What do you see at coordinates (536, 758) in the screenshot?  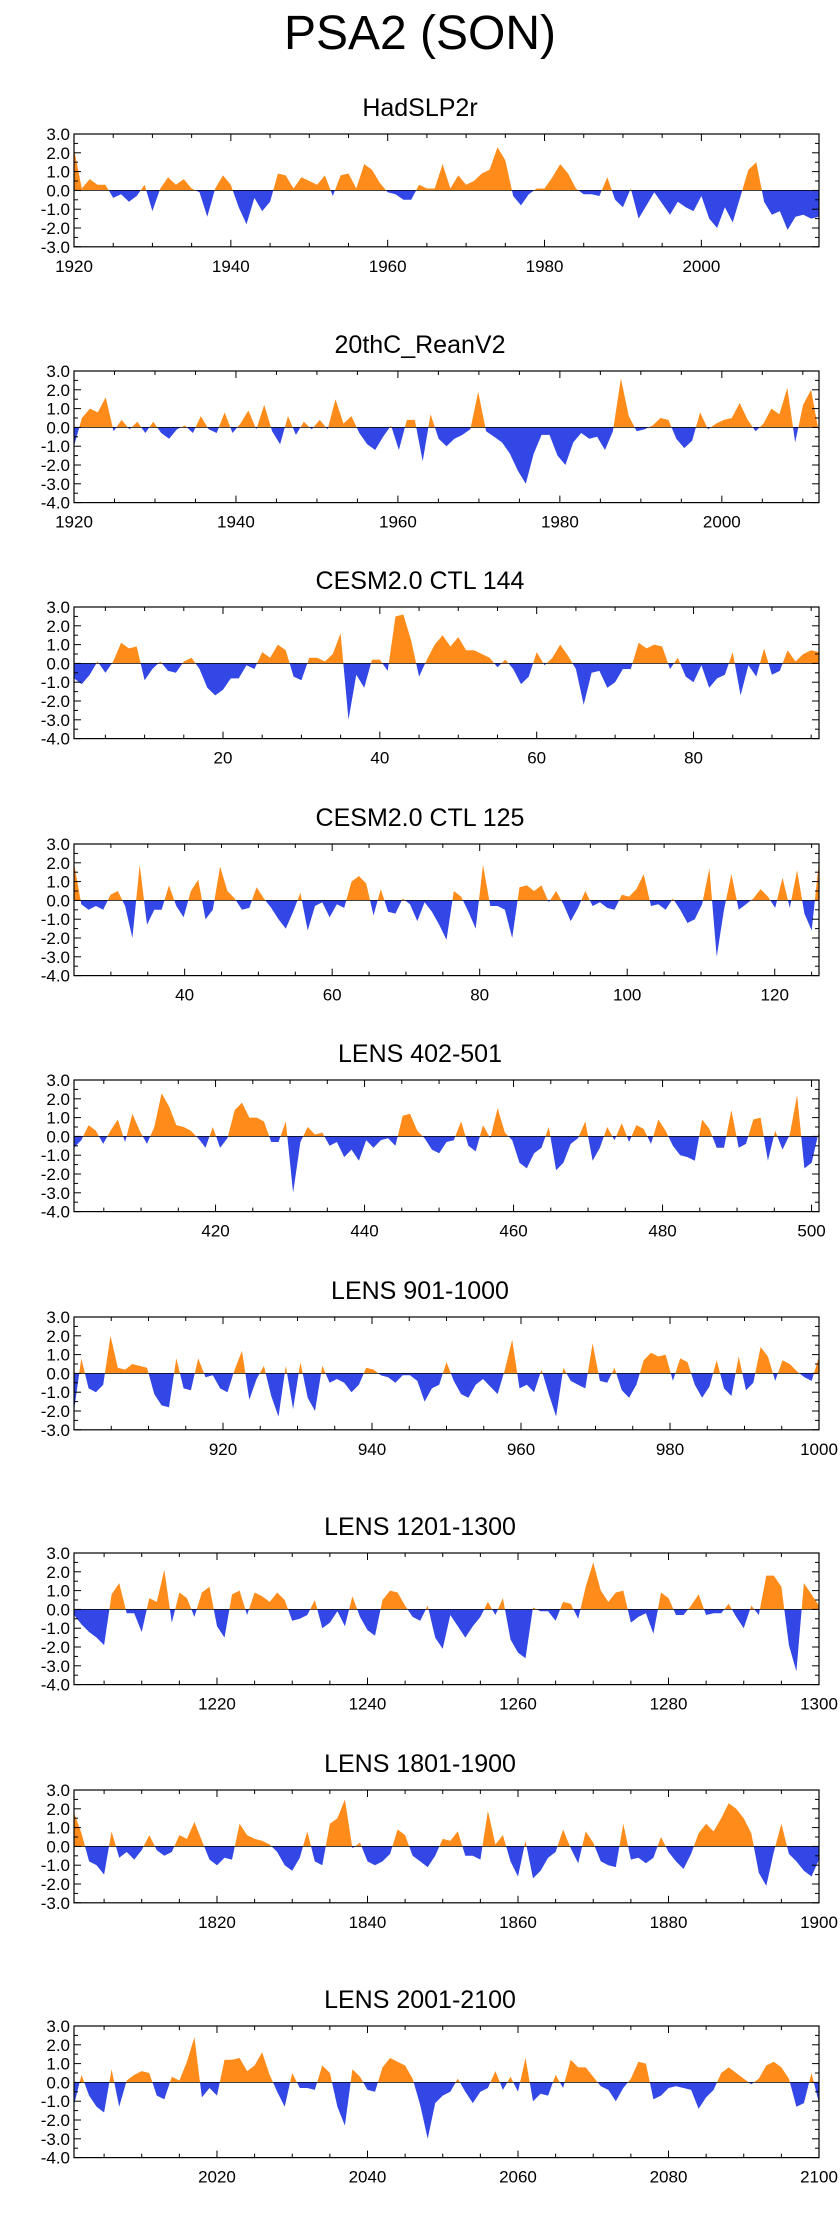 I see `x-tick-label: 60` at bounding box center [536, 758].